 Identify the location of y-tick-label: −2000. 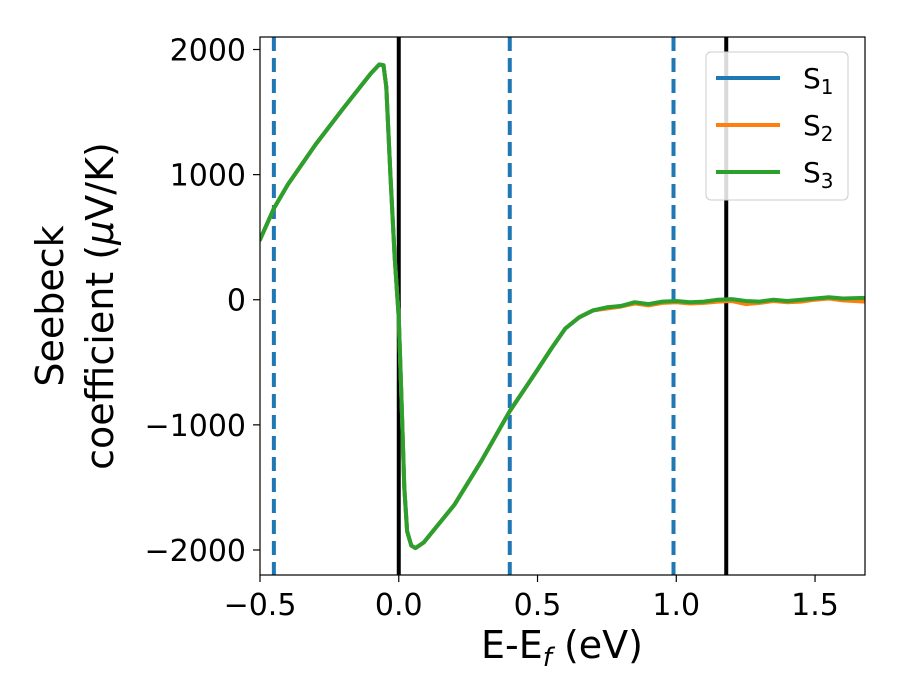
(195, 551).